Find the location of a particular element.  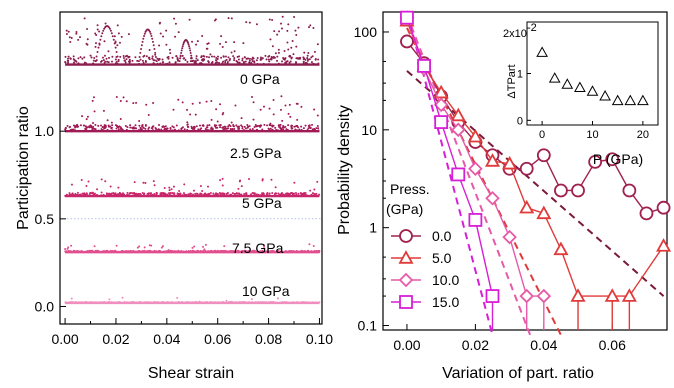

left-x-tick-label: 0.04 is located at coordinates (166, 339).